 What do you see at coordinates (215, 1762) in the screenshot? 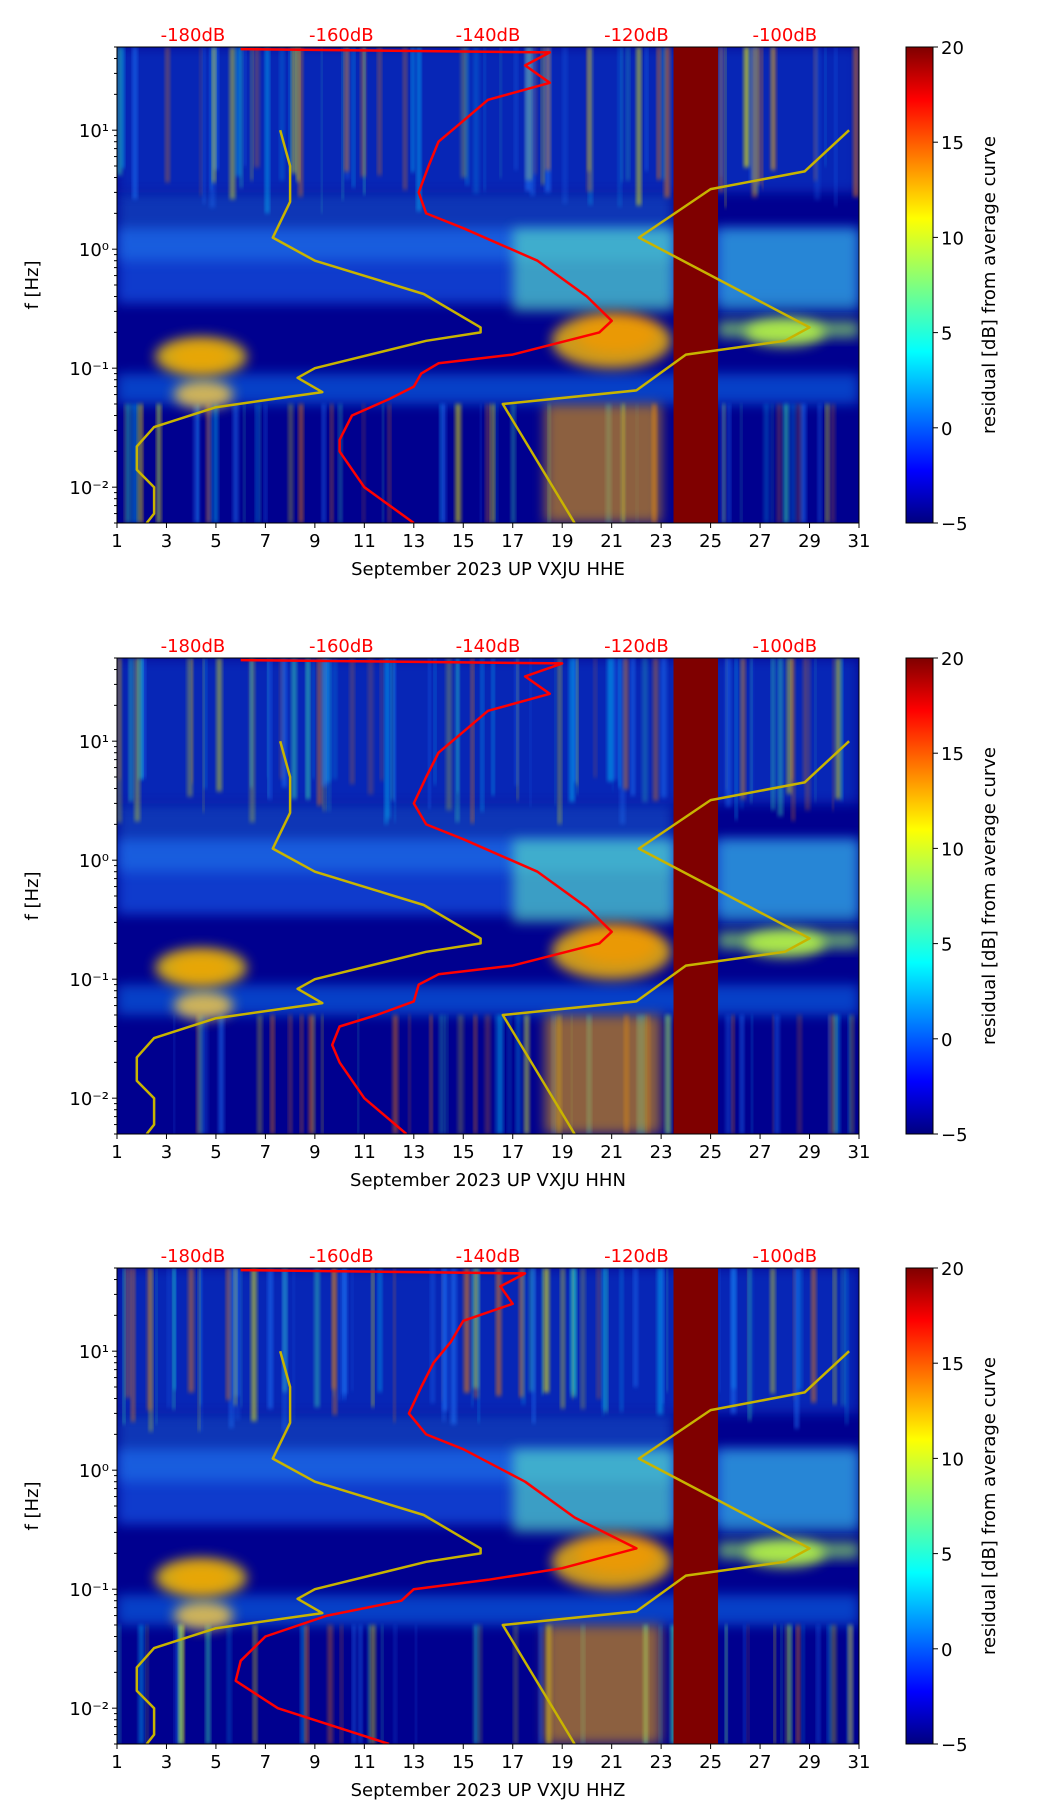
I see `x-tick-label: 5` at bounding box center [215, 1762].